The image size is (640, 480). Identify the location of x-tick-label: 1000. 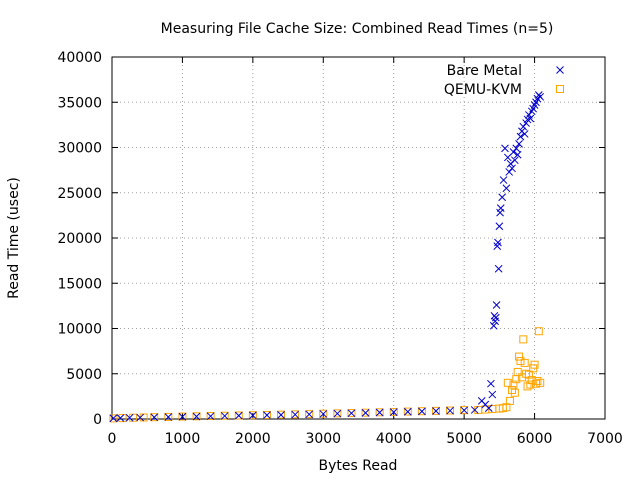
(183, 439).